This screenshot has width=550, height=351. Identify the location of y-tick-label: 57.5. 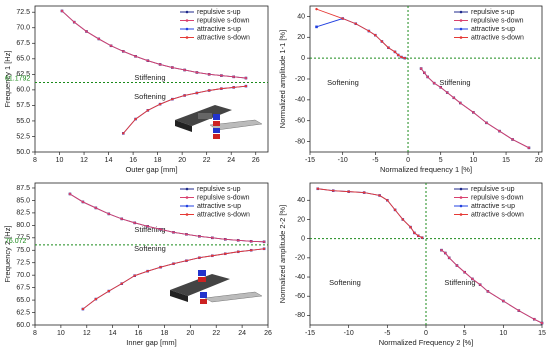
(23, 105).